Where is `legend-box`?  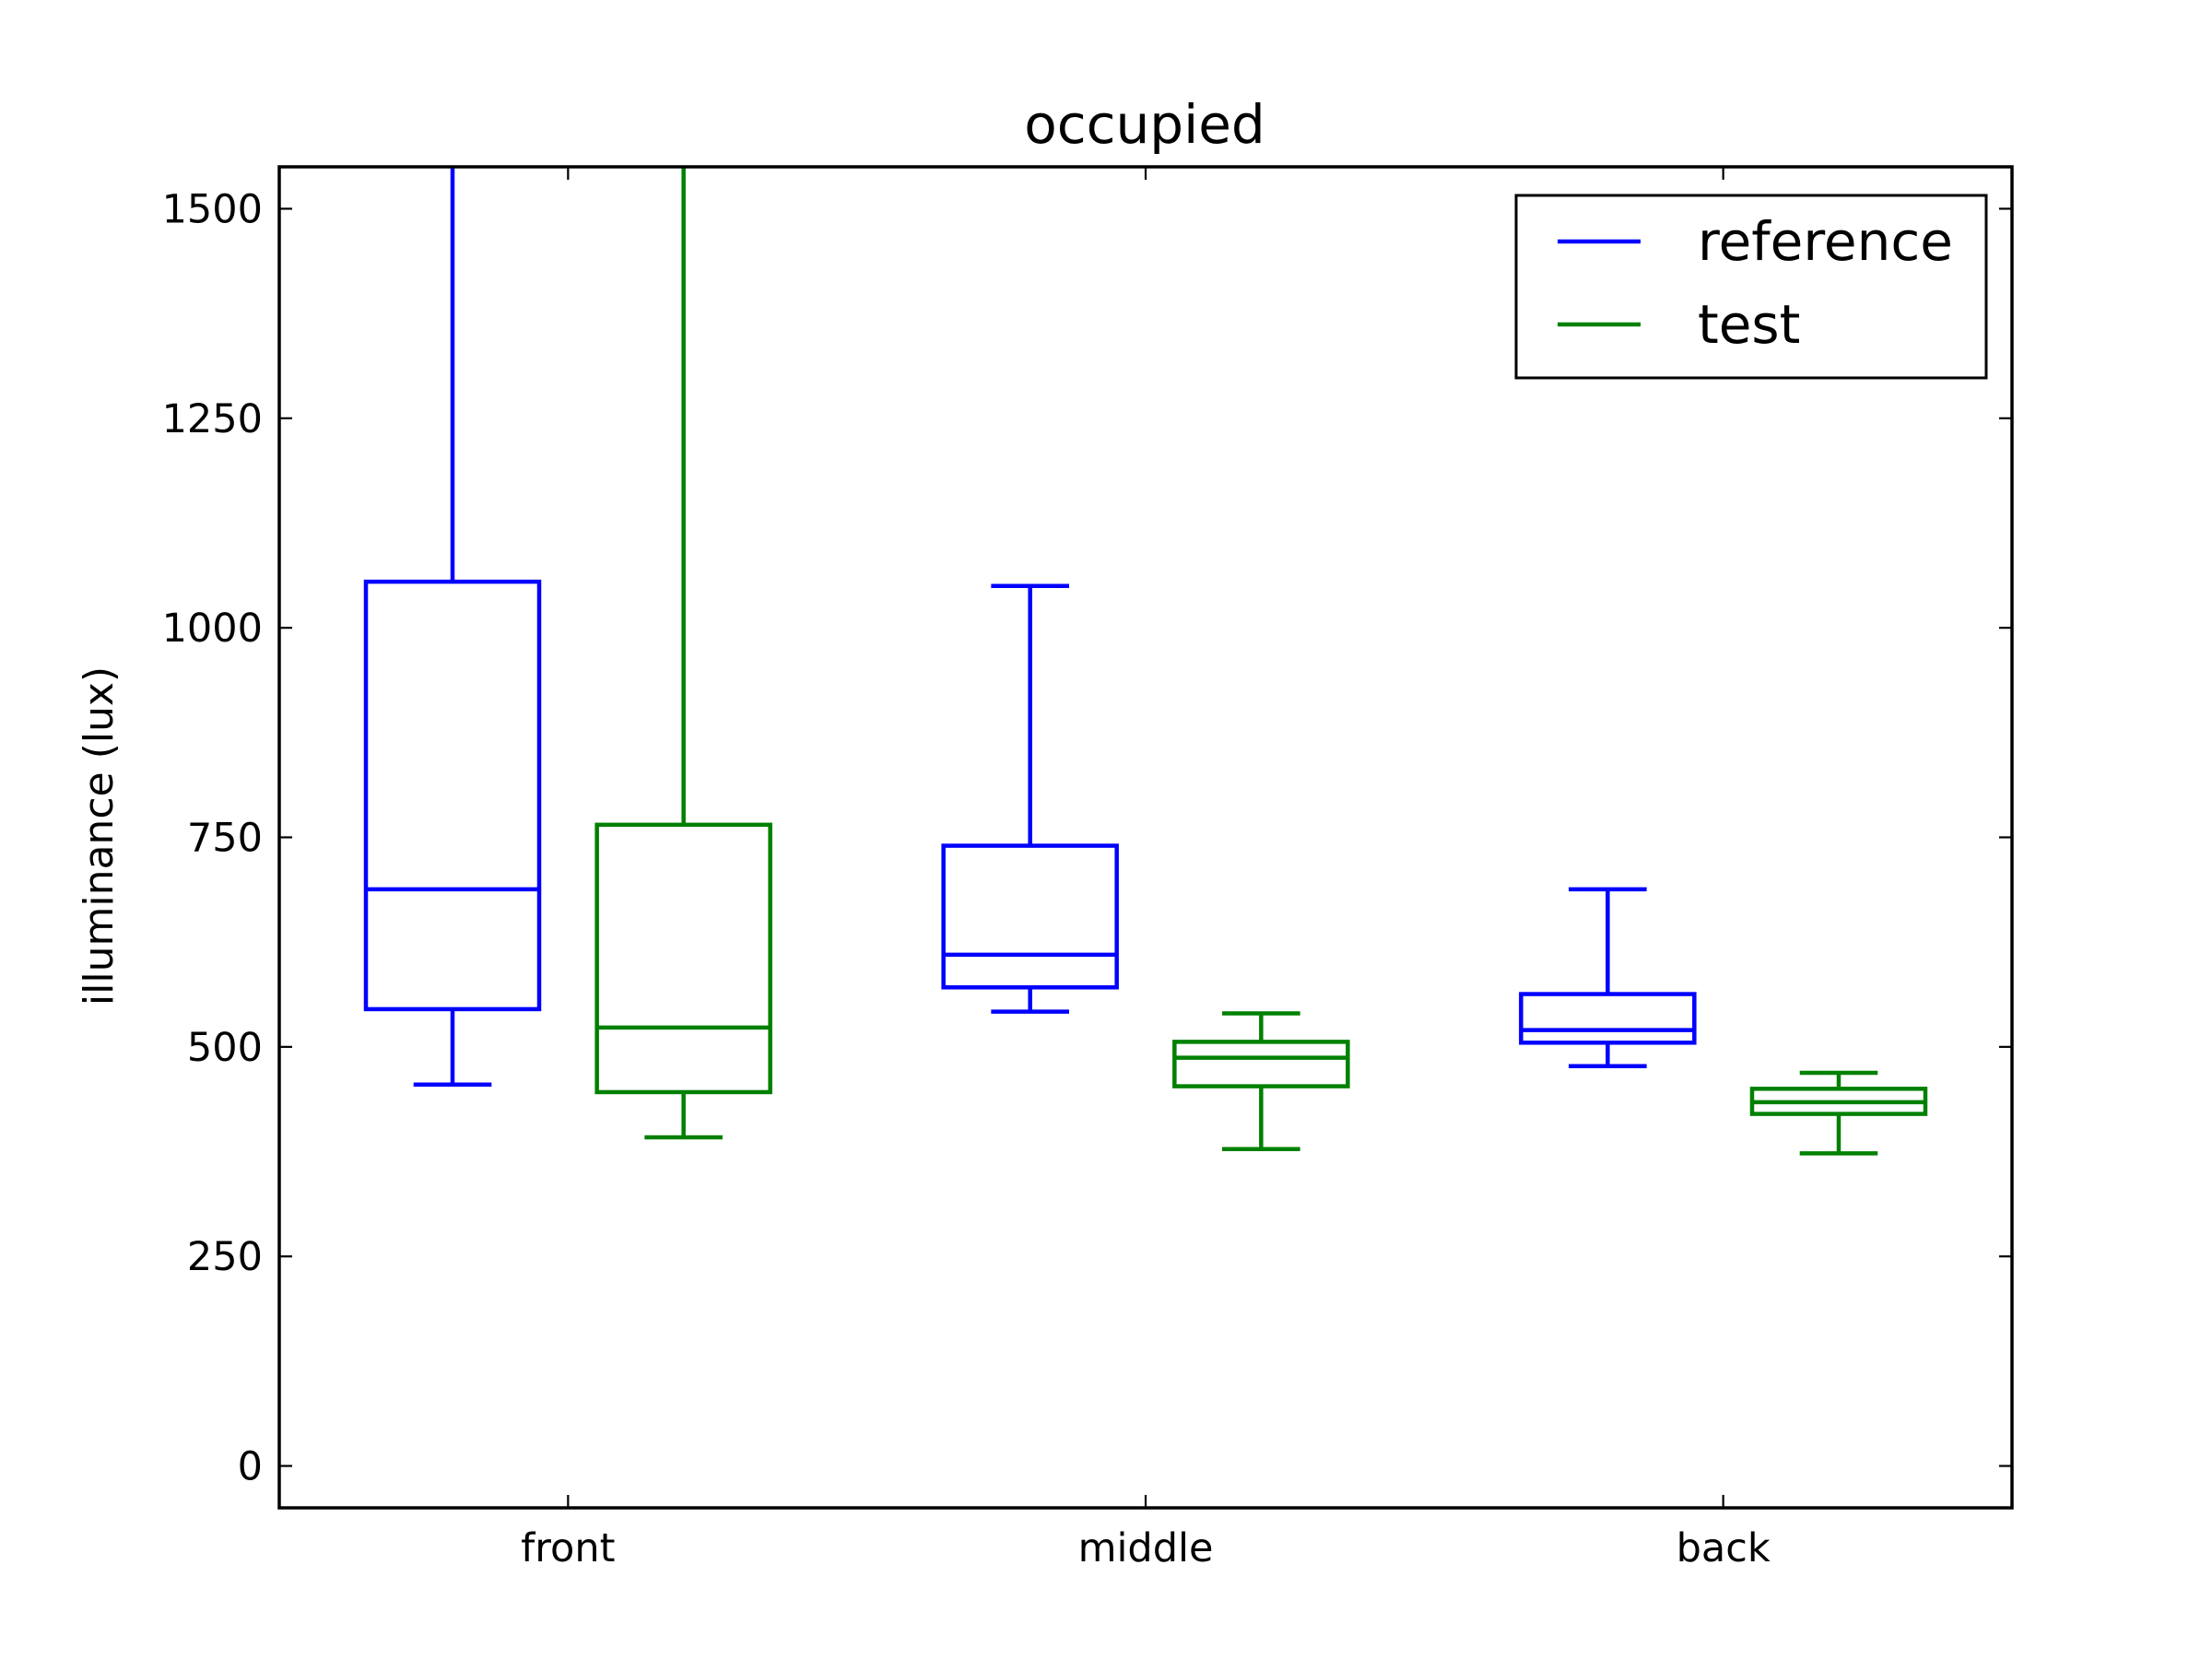
legend-box is located at coordinates (1751, 287).